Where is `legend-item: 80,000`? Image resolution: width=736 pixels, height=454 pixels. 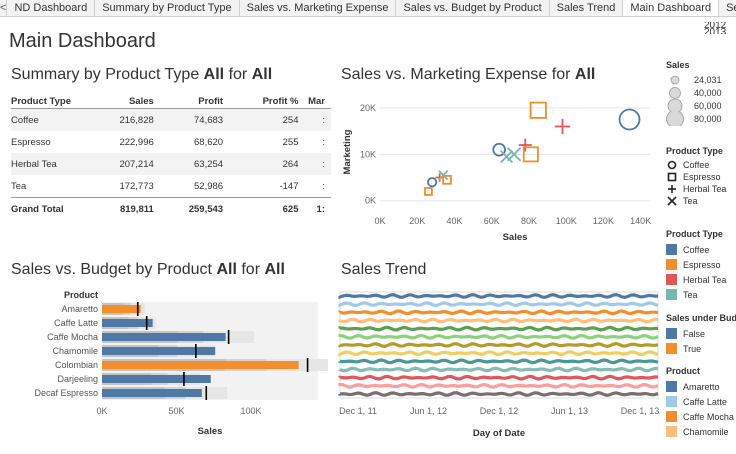 legend-item: 80,000 is located at coordinates (694, 118).